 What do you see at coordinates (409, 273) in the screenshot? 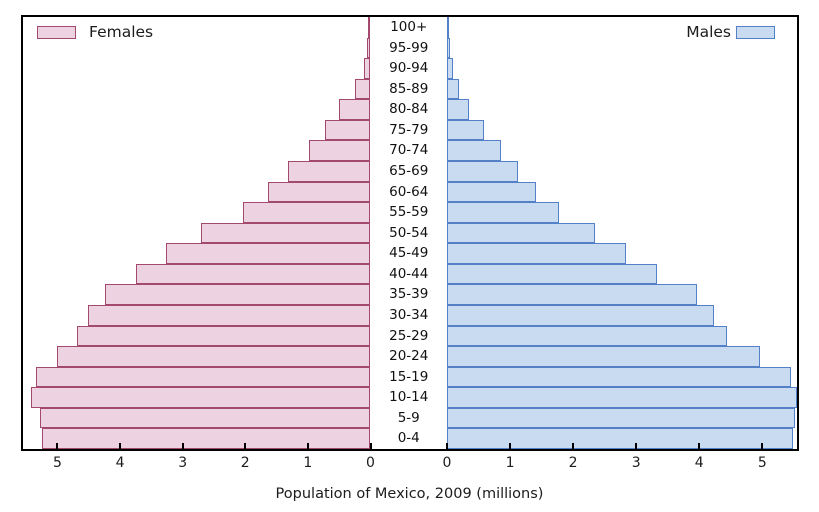
I see `age-group-label-40-44: 40-44` at bounding box center [409, 273].